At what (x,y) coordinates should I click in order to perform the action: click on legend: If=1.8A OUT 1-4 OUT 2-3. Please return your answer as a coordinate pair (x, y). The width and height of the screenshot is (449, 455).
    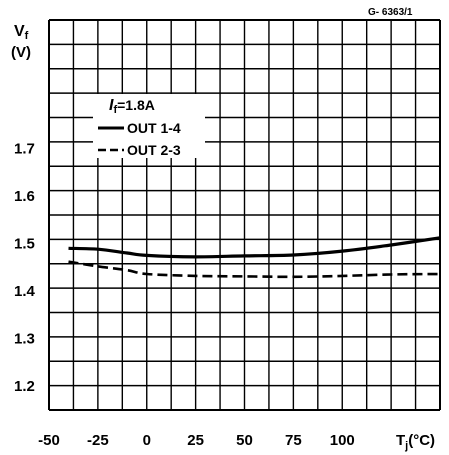
    Looking at the image, I should click on (139, 127).